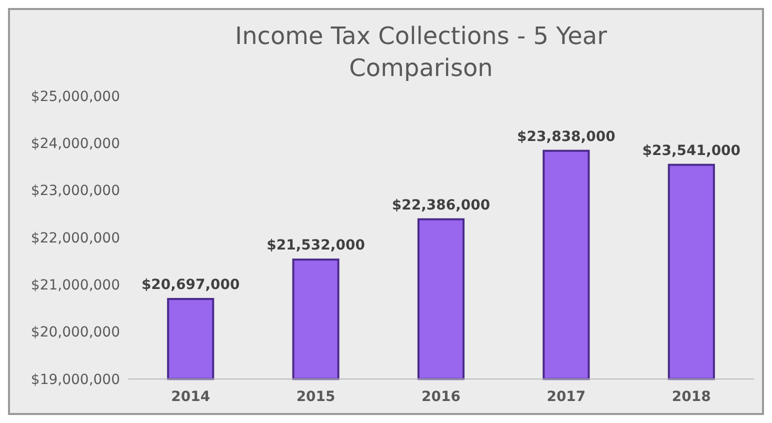 The image size is (772, 423). Describe the element at coordinates (566, 397) in the screenshot. I see `x-tick-label: 2017` at that location.